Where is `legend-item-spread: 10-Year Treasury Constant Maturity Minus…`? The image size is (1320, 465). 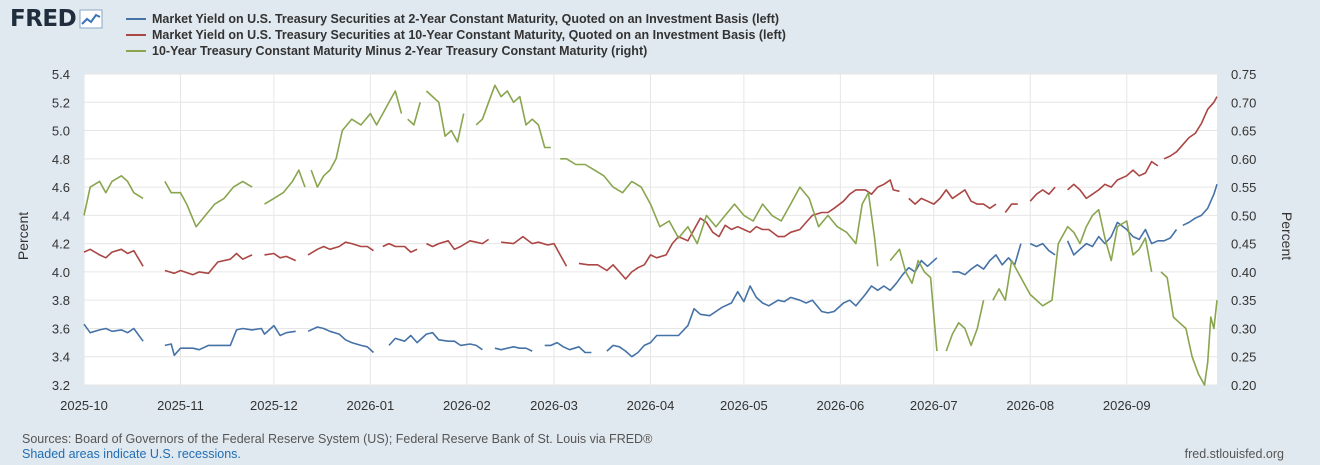
legend-item-spread: 10-Year Treasury Constant Maturity Minus… is located at coordinates (456, 51).